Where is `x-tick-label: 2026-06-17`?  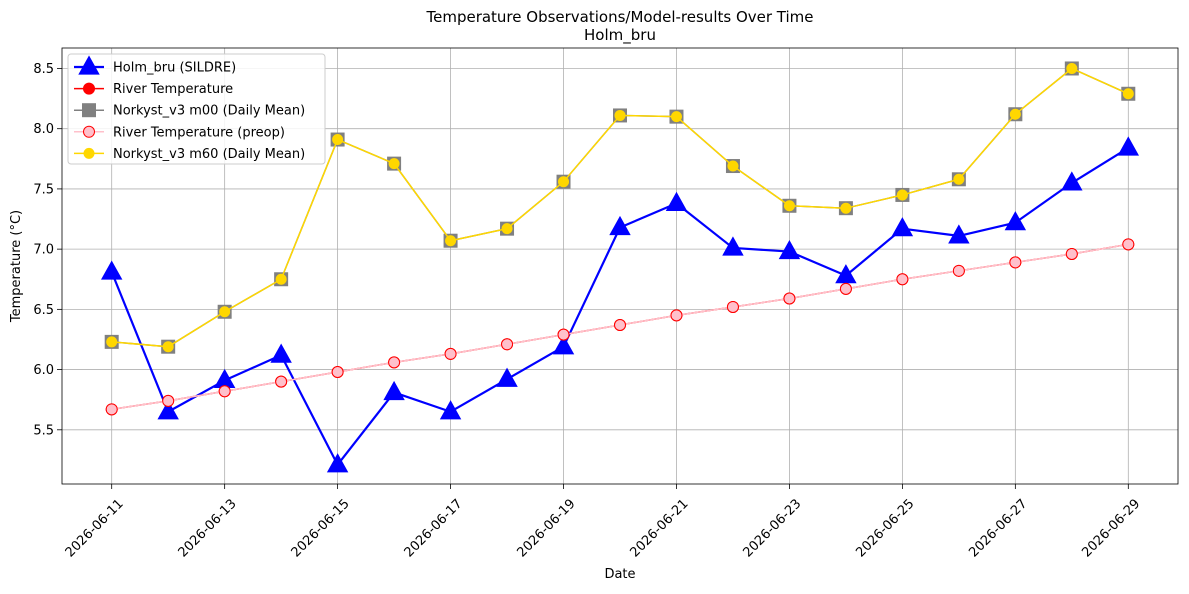
x-tick-label: 2026-06-17 is located at coordinates (434, 528).